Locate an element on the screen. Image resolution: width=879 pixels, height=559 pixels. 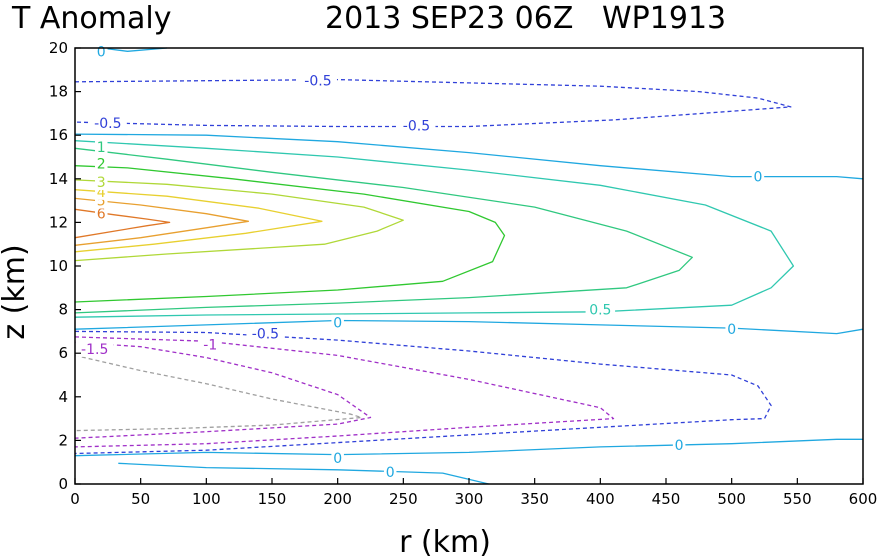
contour-label: 3 is located at coordinates (101, 183).